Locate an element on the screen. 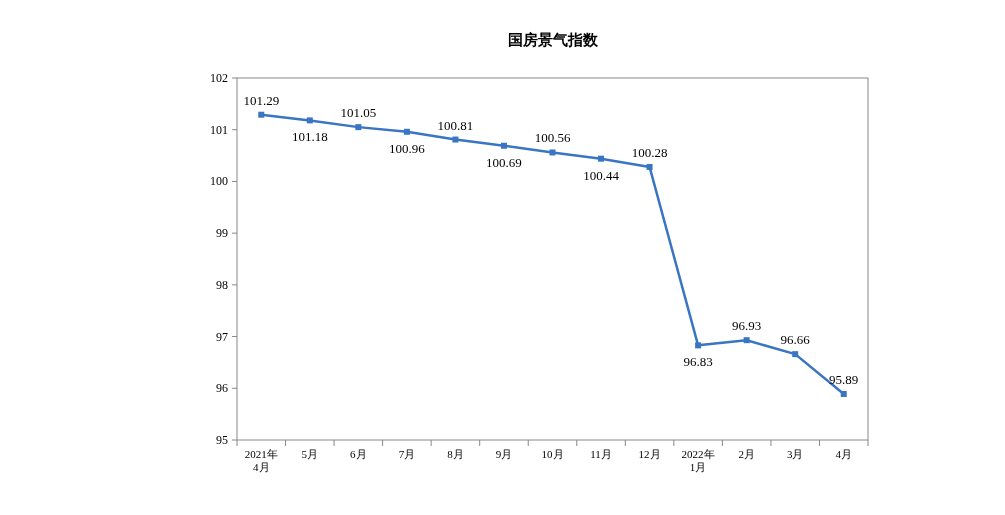 Image resolution: width=1005 pixels, height=515 pixels. y-tick-label: 99 is located at coordinates (222, 233).